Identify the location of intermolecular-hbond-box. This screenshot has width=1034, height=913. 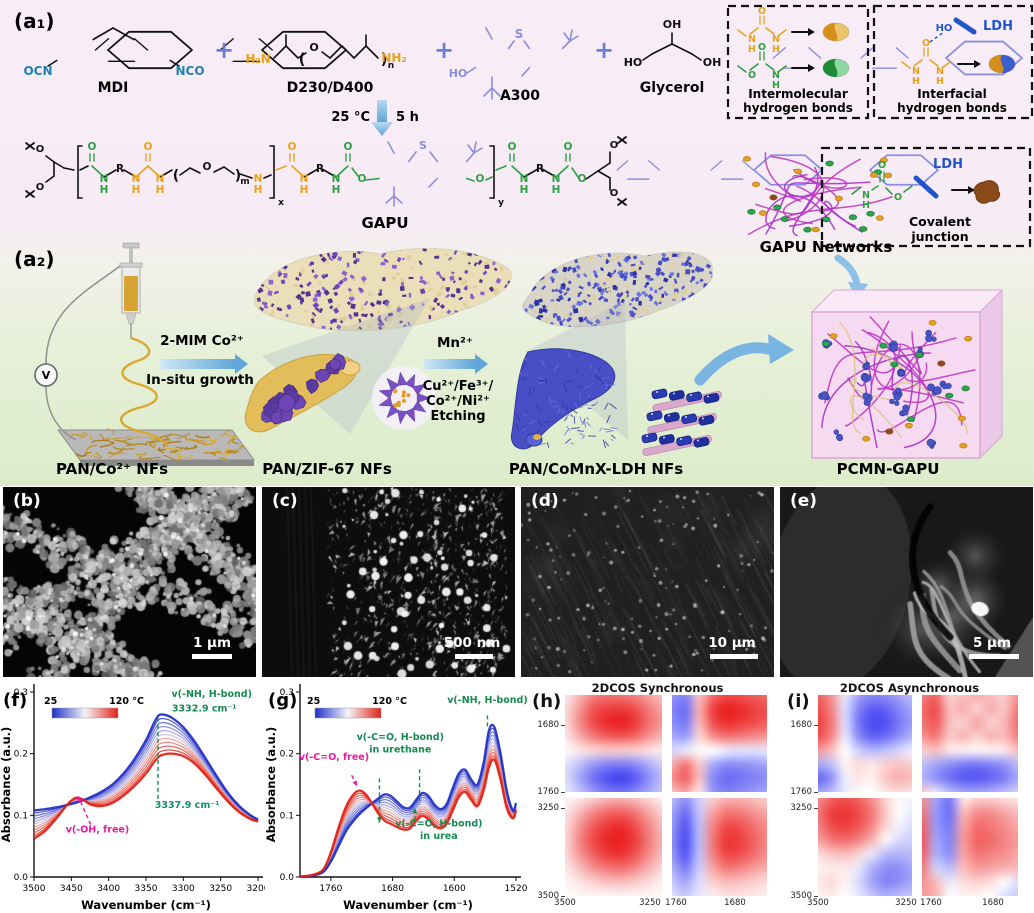
(798, 62).